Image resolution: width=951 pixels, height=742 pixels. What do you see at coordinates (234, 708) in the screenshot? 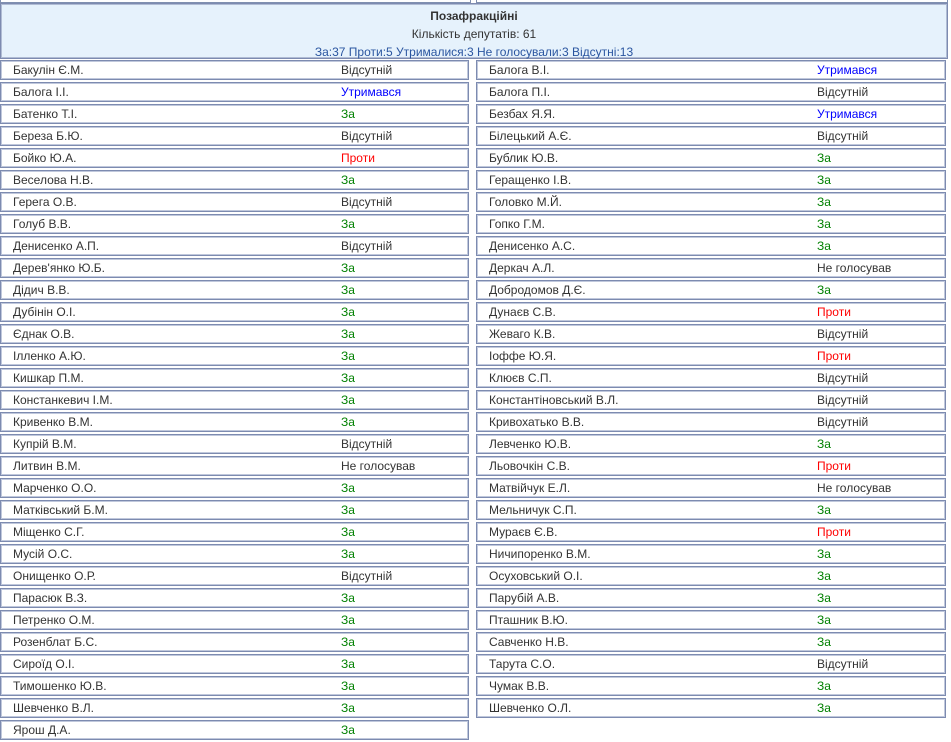
I see `deputy-row: Шевченко В.Л. За` at bounding box center [234, 708].